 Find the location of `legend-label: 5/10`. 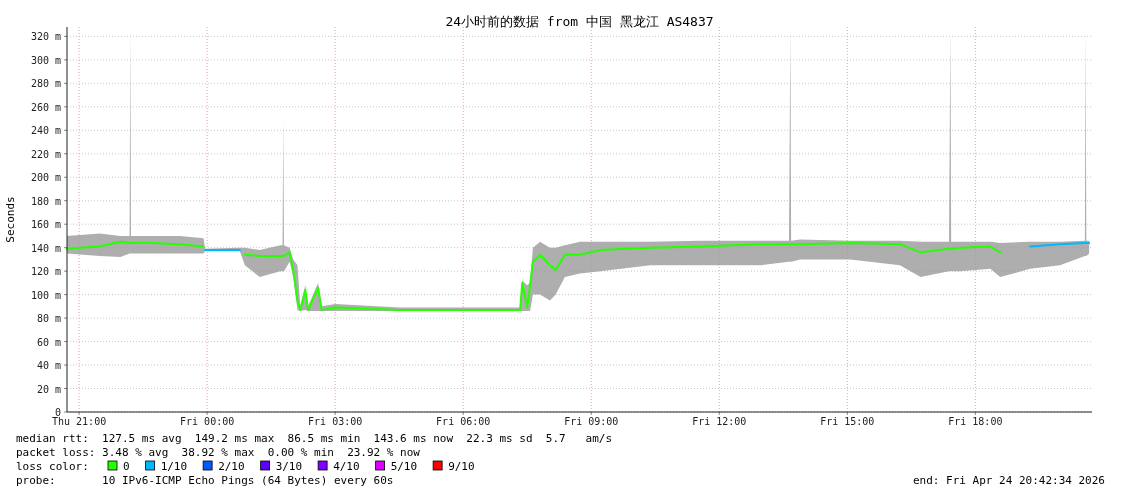

legend-label: 5/10 is located at coordinates (404, 466).